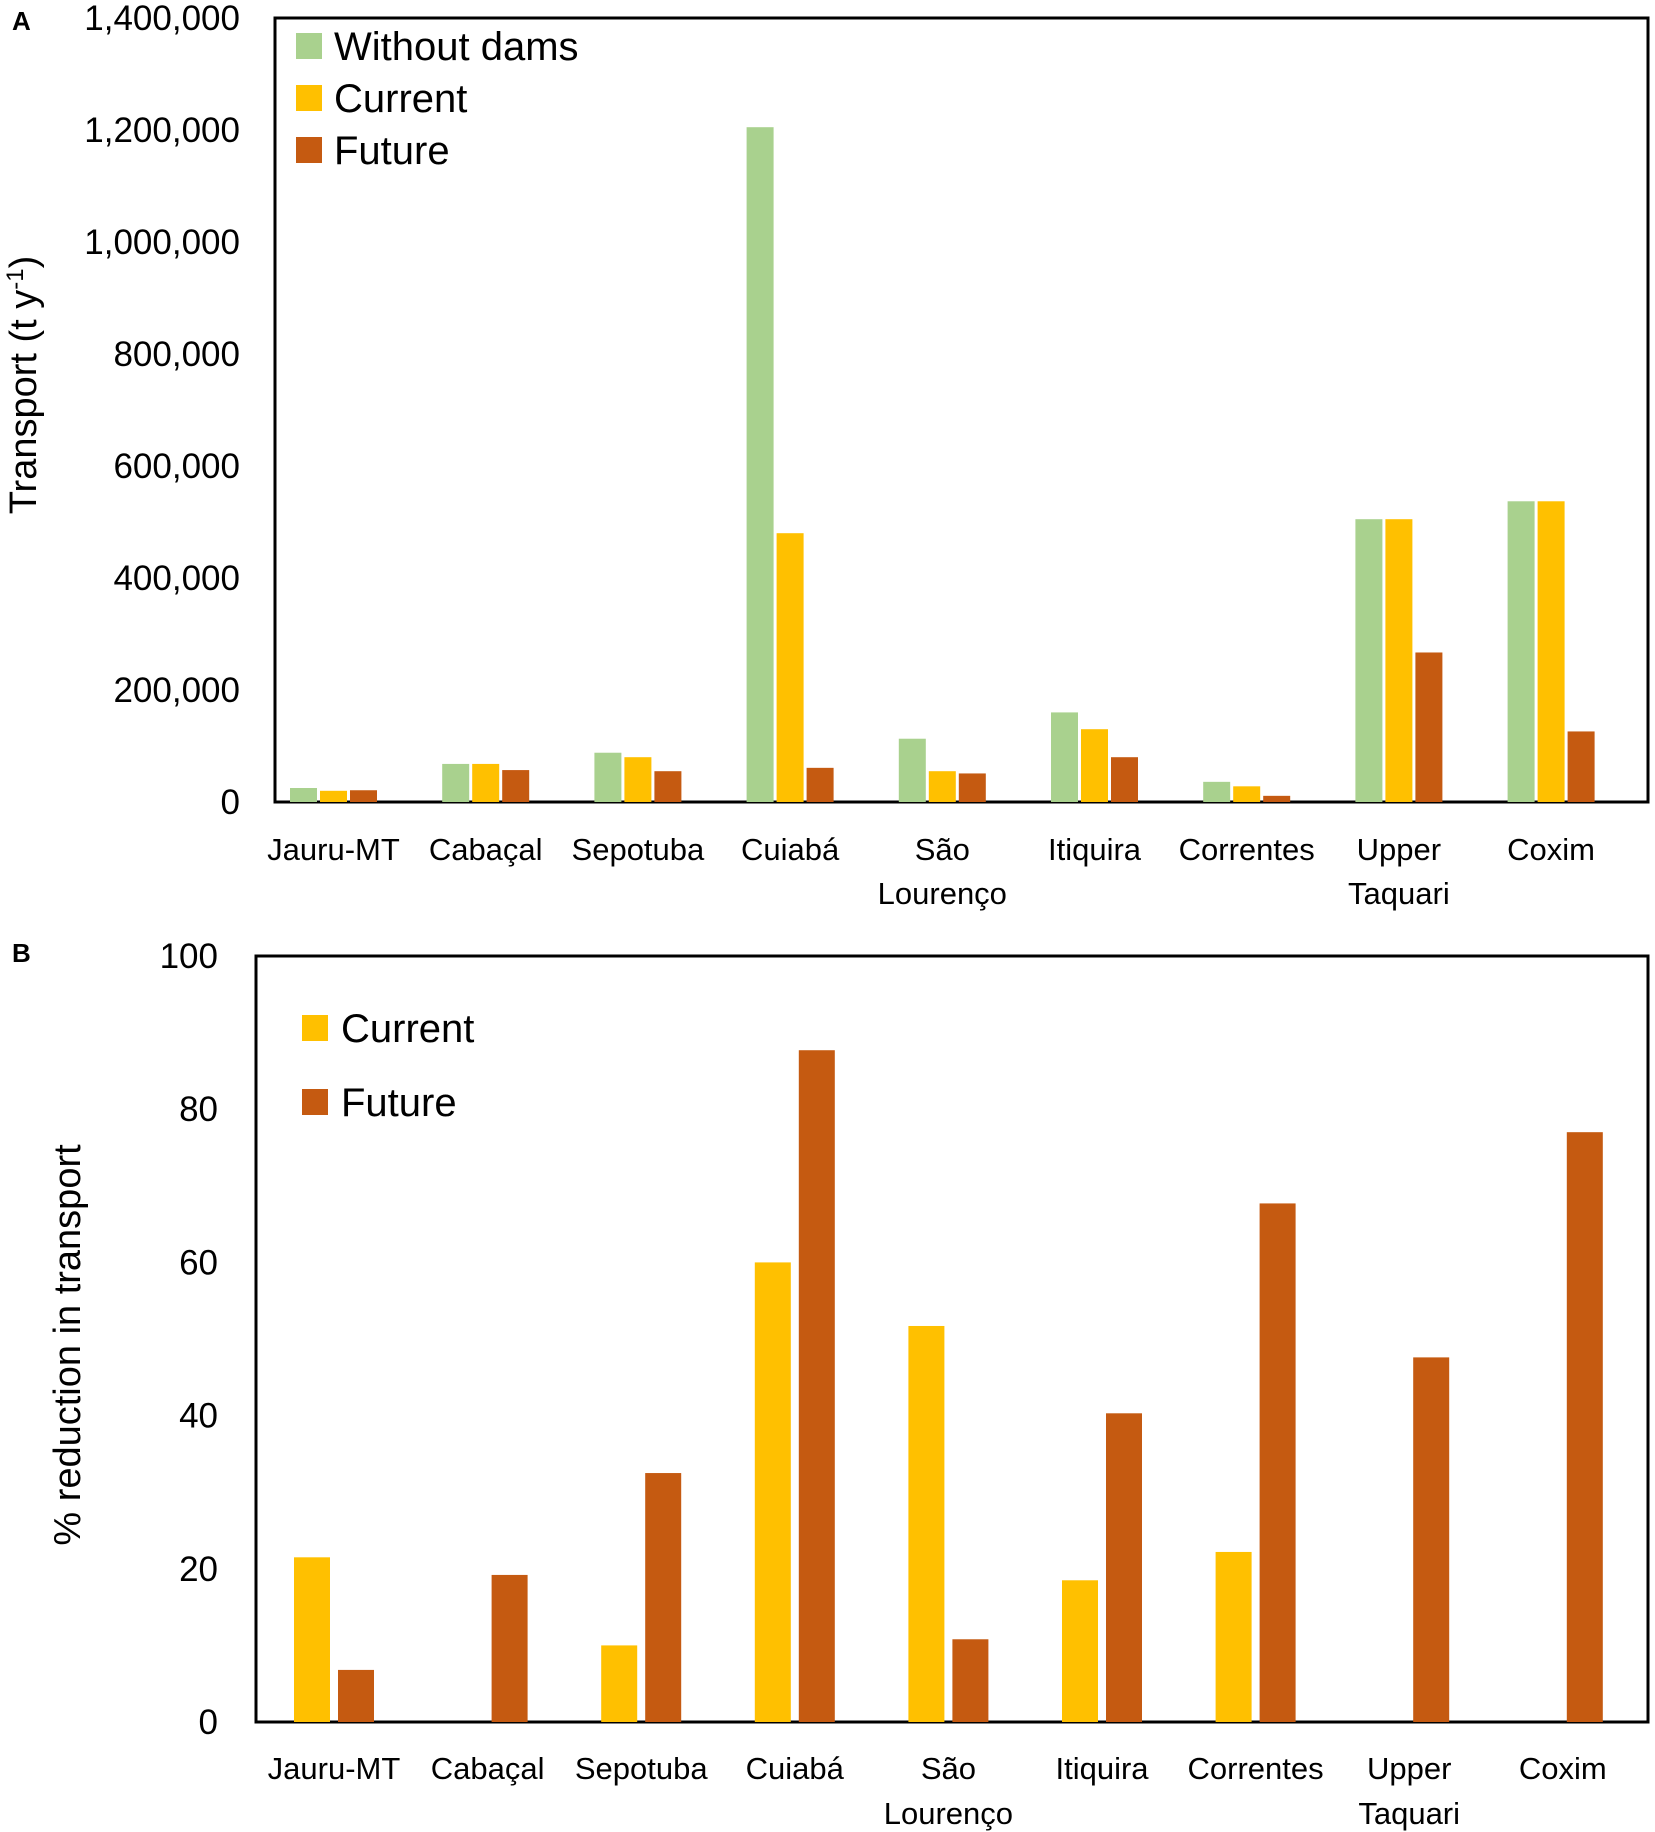  I want to click on y-tick-label: 1,400,000, so click(162, 19).